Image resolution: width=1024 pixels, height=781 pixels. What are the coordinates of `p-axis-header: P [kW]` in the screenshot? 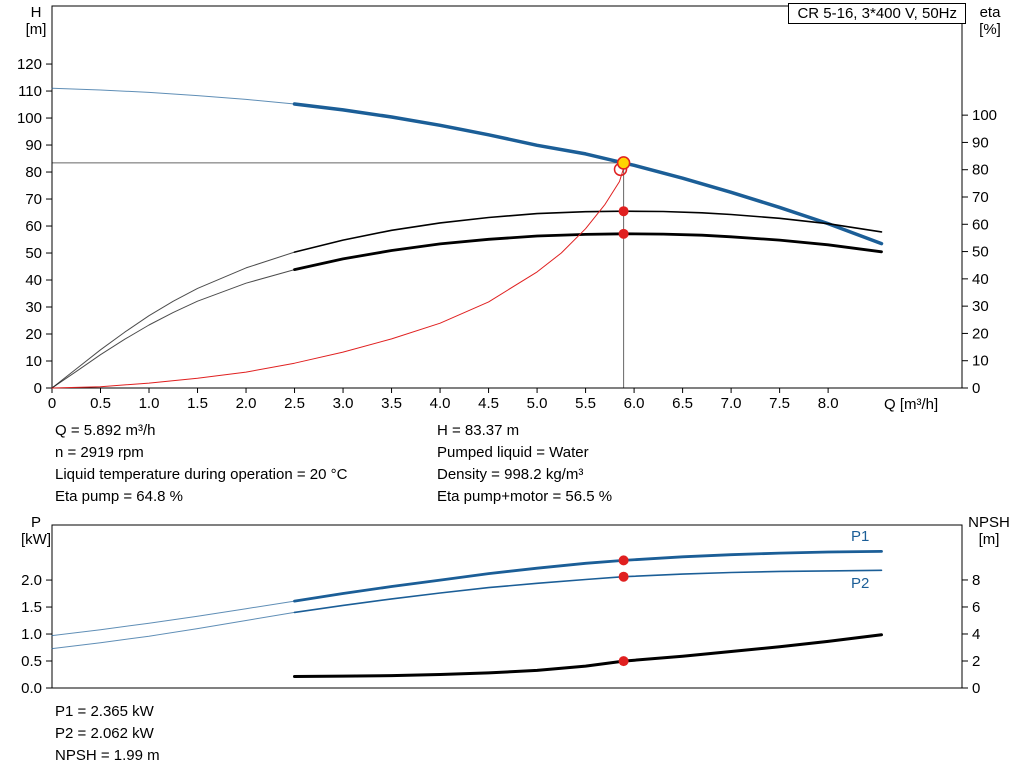 It's located at (36, 531).